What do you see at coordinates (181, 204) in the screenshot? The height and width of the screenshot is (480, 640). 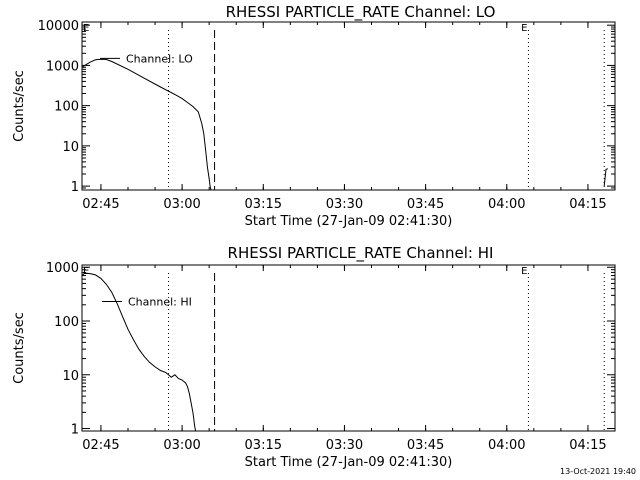 I see `chart-lo-x-tick-label: 03:00` at bounding box center [181, 204].